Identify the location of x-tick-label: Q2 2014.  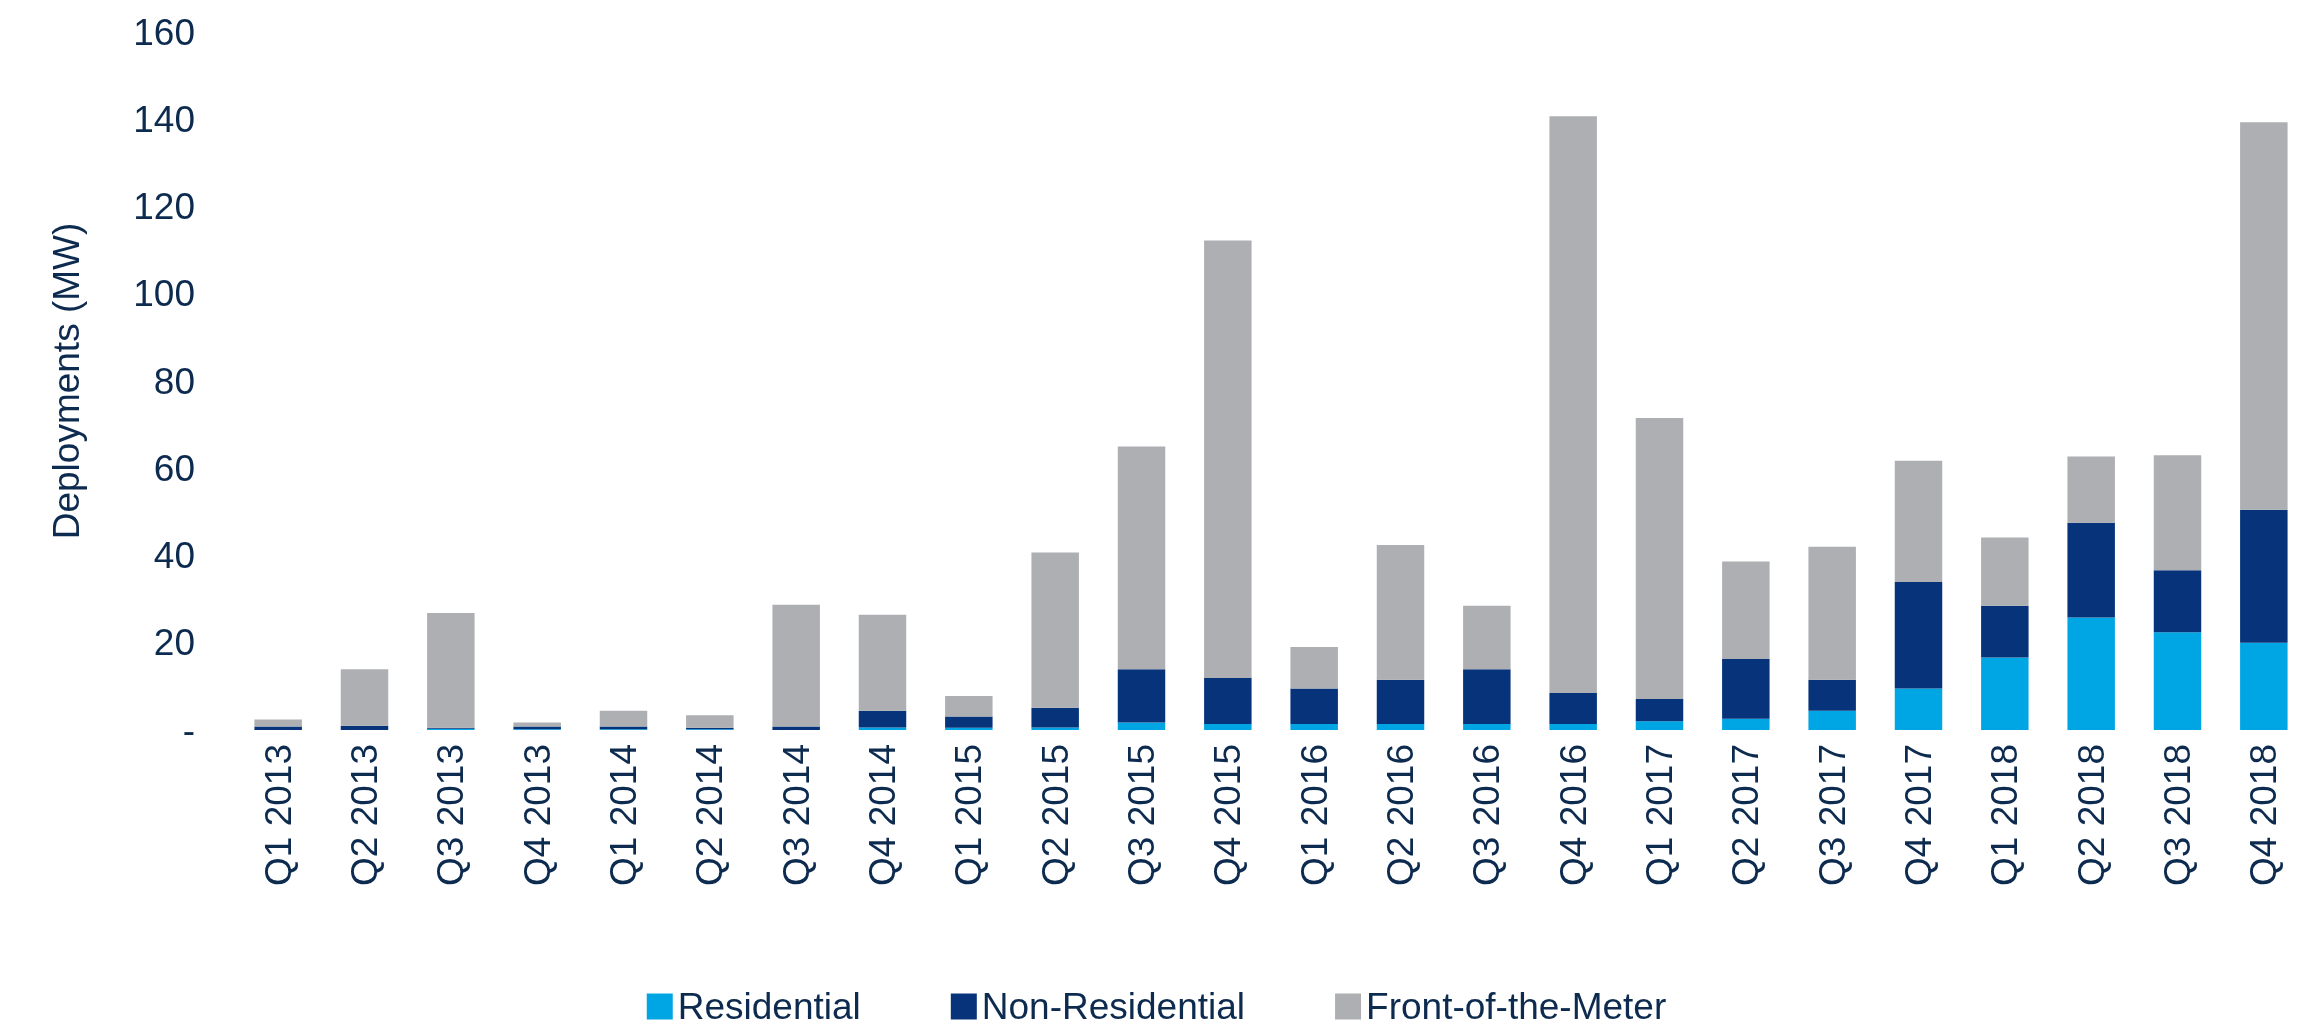
(710, 815).